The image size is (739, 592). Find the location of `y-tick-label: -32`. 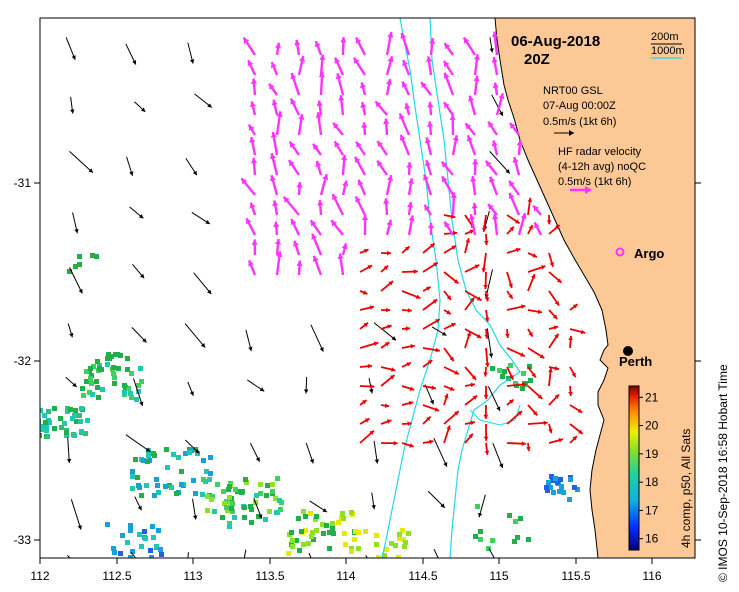

y-tick-label: -32 is located at coordinates (23, 361).